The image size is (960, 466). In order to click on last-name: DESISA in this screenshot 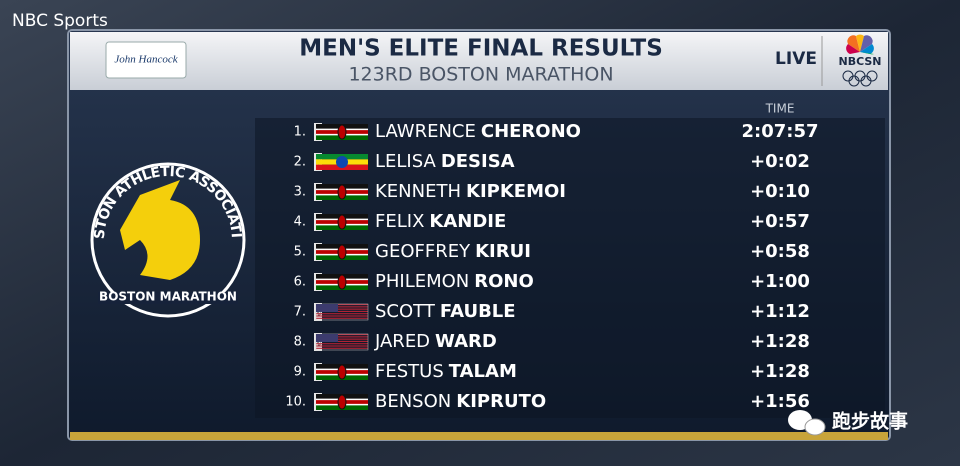, I will do `click(478, 161)`.